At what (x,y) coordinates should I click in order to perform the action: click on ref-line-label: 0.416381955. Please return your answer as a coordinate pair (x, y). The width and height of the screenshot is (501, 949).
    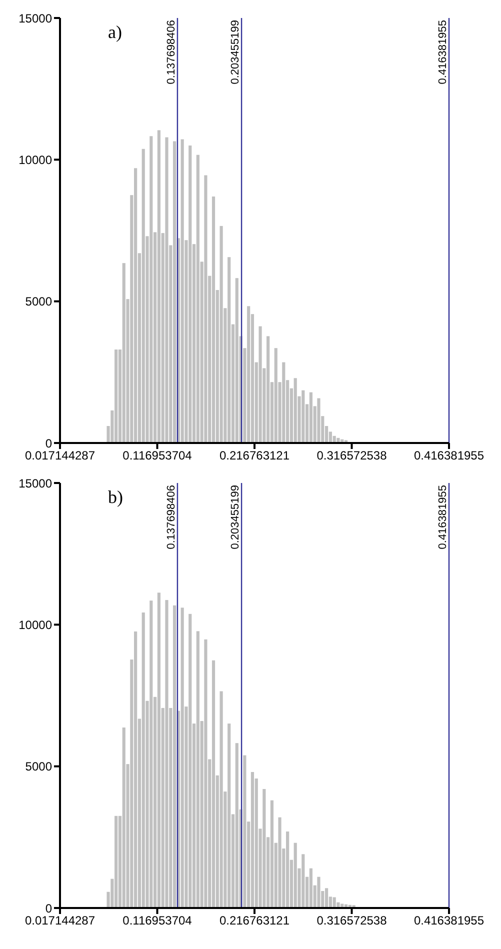
    Looking at the image, I should click on (443, 52).